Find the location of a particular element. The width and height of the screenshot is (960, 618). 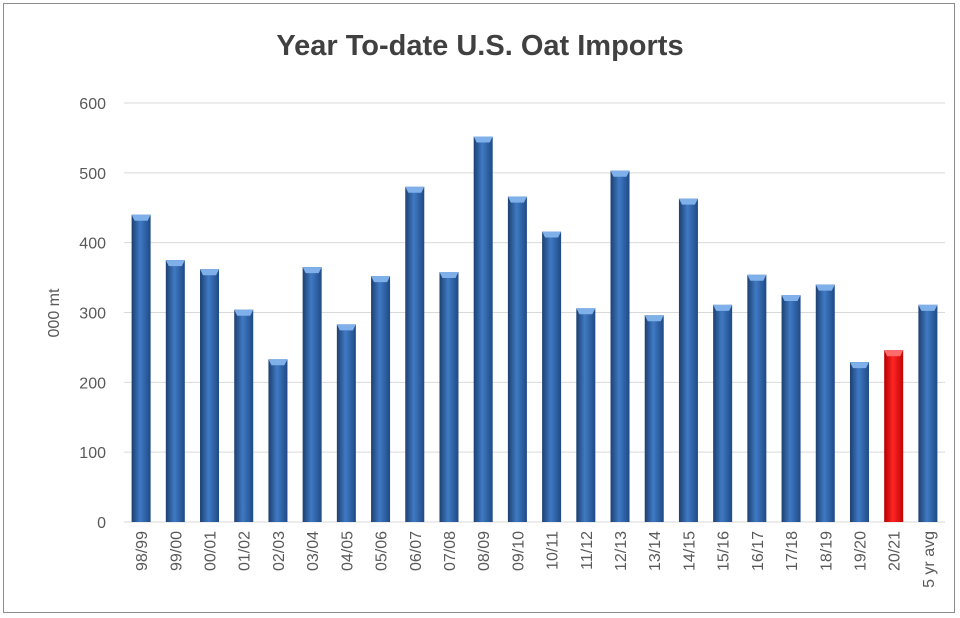

x-tick-label: 17/18 is located at coordinates (792, 551).